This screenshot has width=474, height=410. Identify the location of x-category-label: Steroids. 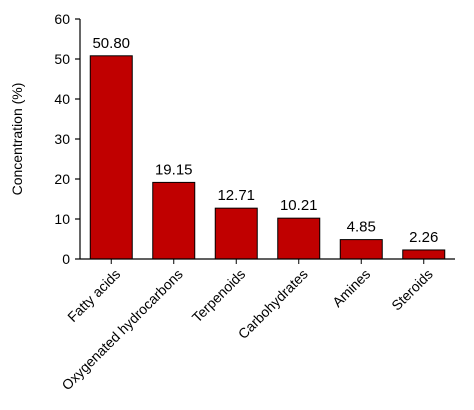
(412, 290).